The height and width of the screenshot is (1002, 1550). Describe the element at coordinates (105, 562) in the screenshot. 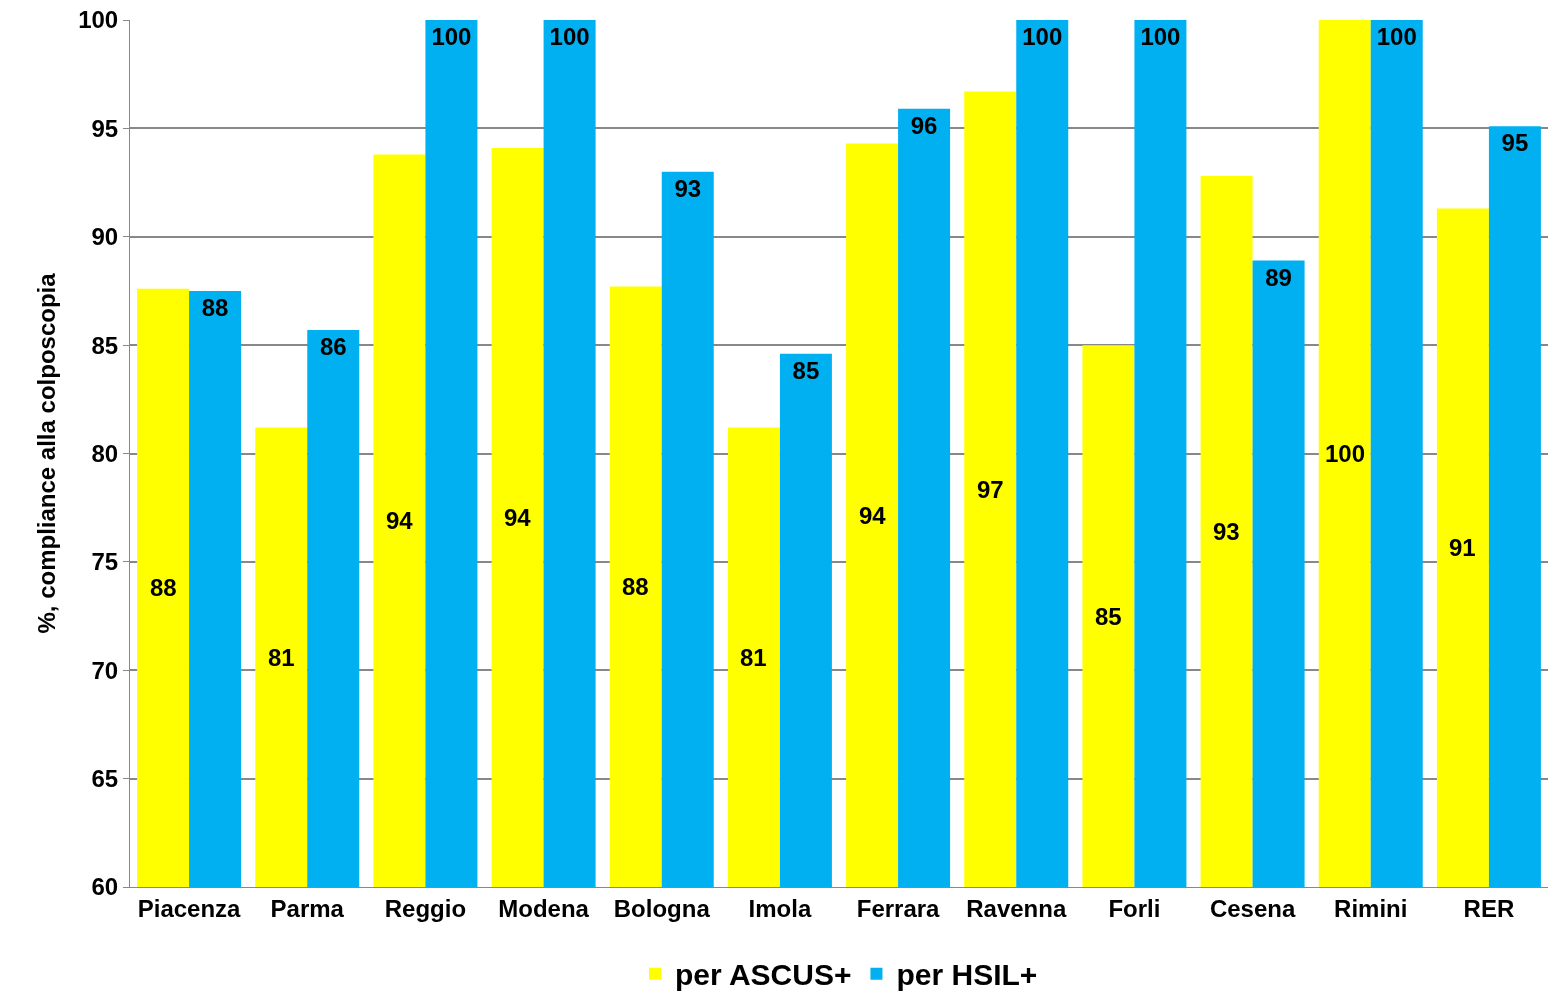

I see `y-tick-label: 75` at that location.